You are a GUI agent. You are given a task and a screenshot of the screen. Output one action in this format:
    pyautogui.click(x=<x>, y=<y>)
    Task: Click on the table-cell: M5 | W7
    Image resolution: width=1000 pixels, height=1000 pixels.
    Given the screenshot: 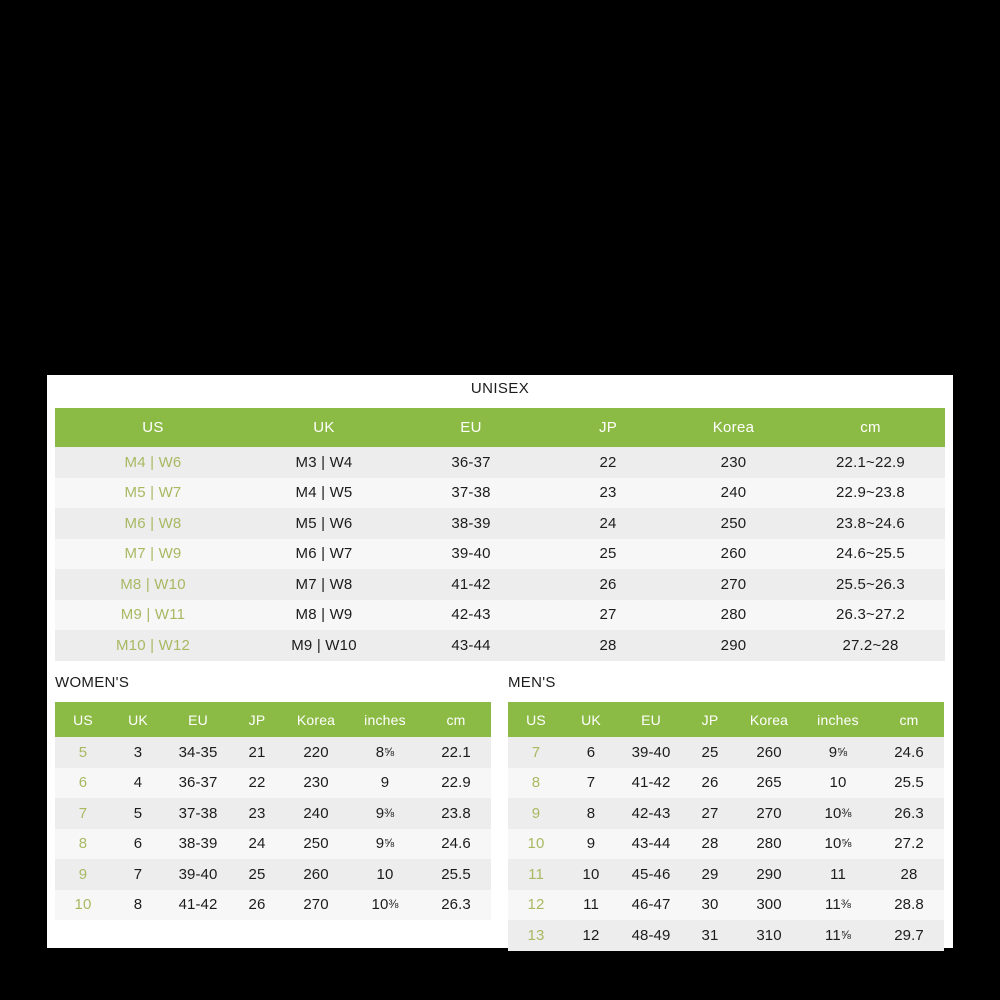 What is the action you would take?
    pyautogui.click(x=153, y=493)
    